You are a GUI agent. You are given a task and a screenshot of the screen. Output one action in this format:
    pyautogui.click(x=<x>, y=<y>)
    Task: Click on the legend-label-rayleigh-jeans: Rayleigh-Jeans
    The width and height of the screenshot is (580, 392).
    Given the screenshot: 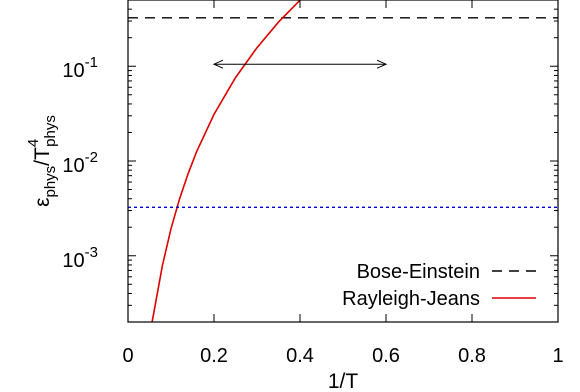 What is the action you would take?
    pyautogui.click(x=411, y=299)
    